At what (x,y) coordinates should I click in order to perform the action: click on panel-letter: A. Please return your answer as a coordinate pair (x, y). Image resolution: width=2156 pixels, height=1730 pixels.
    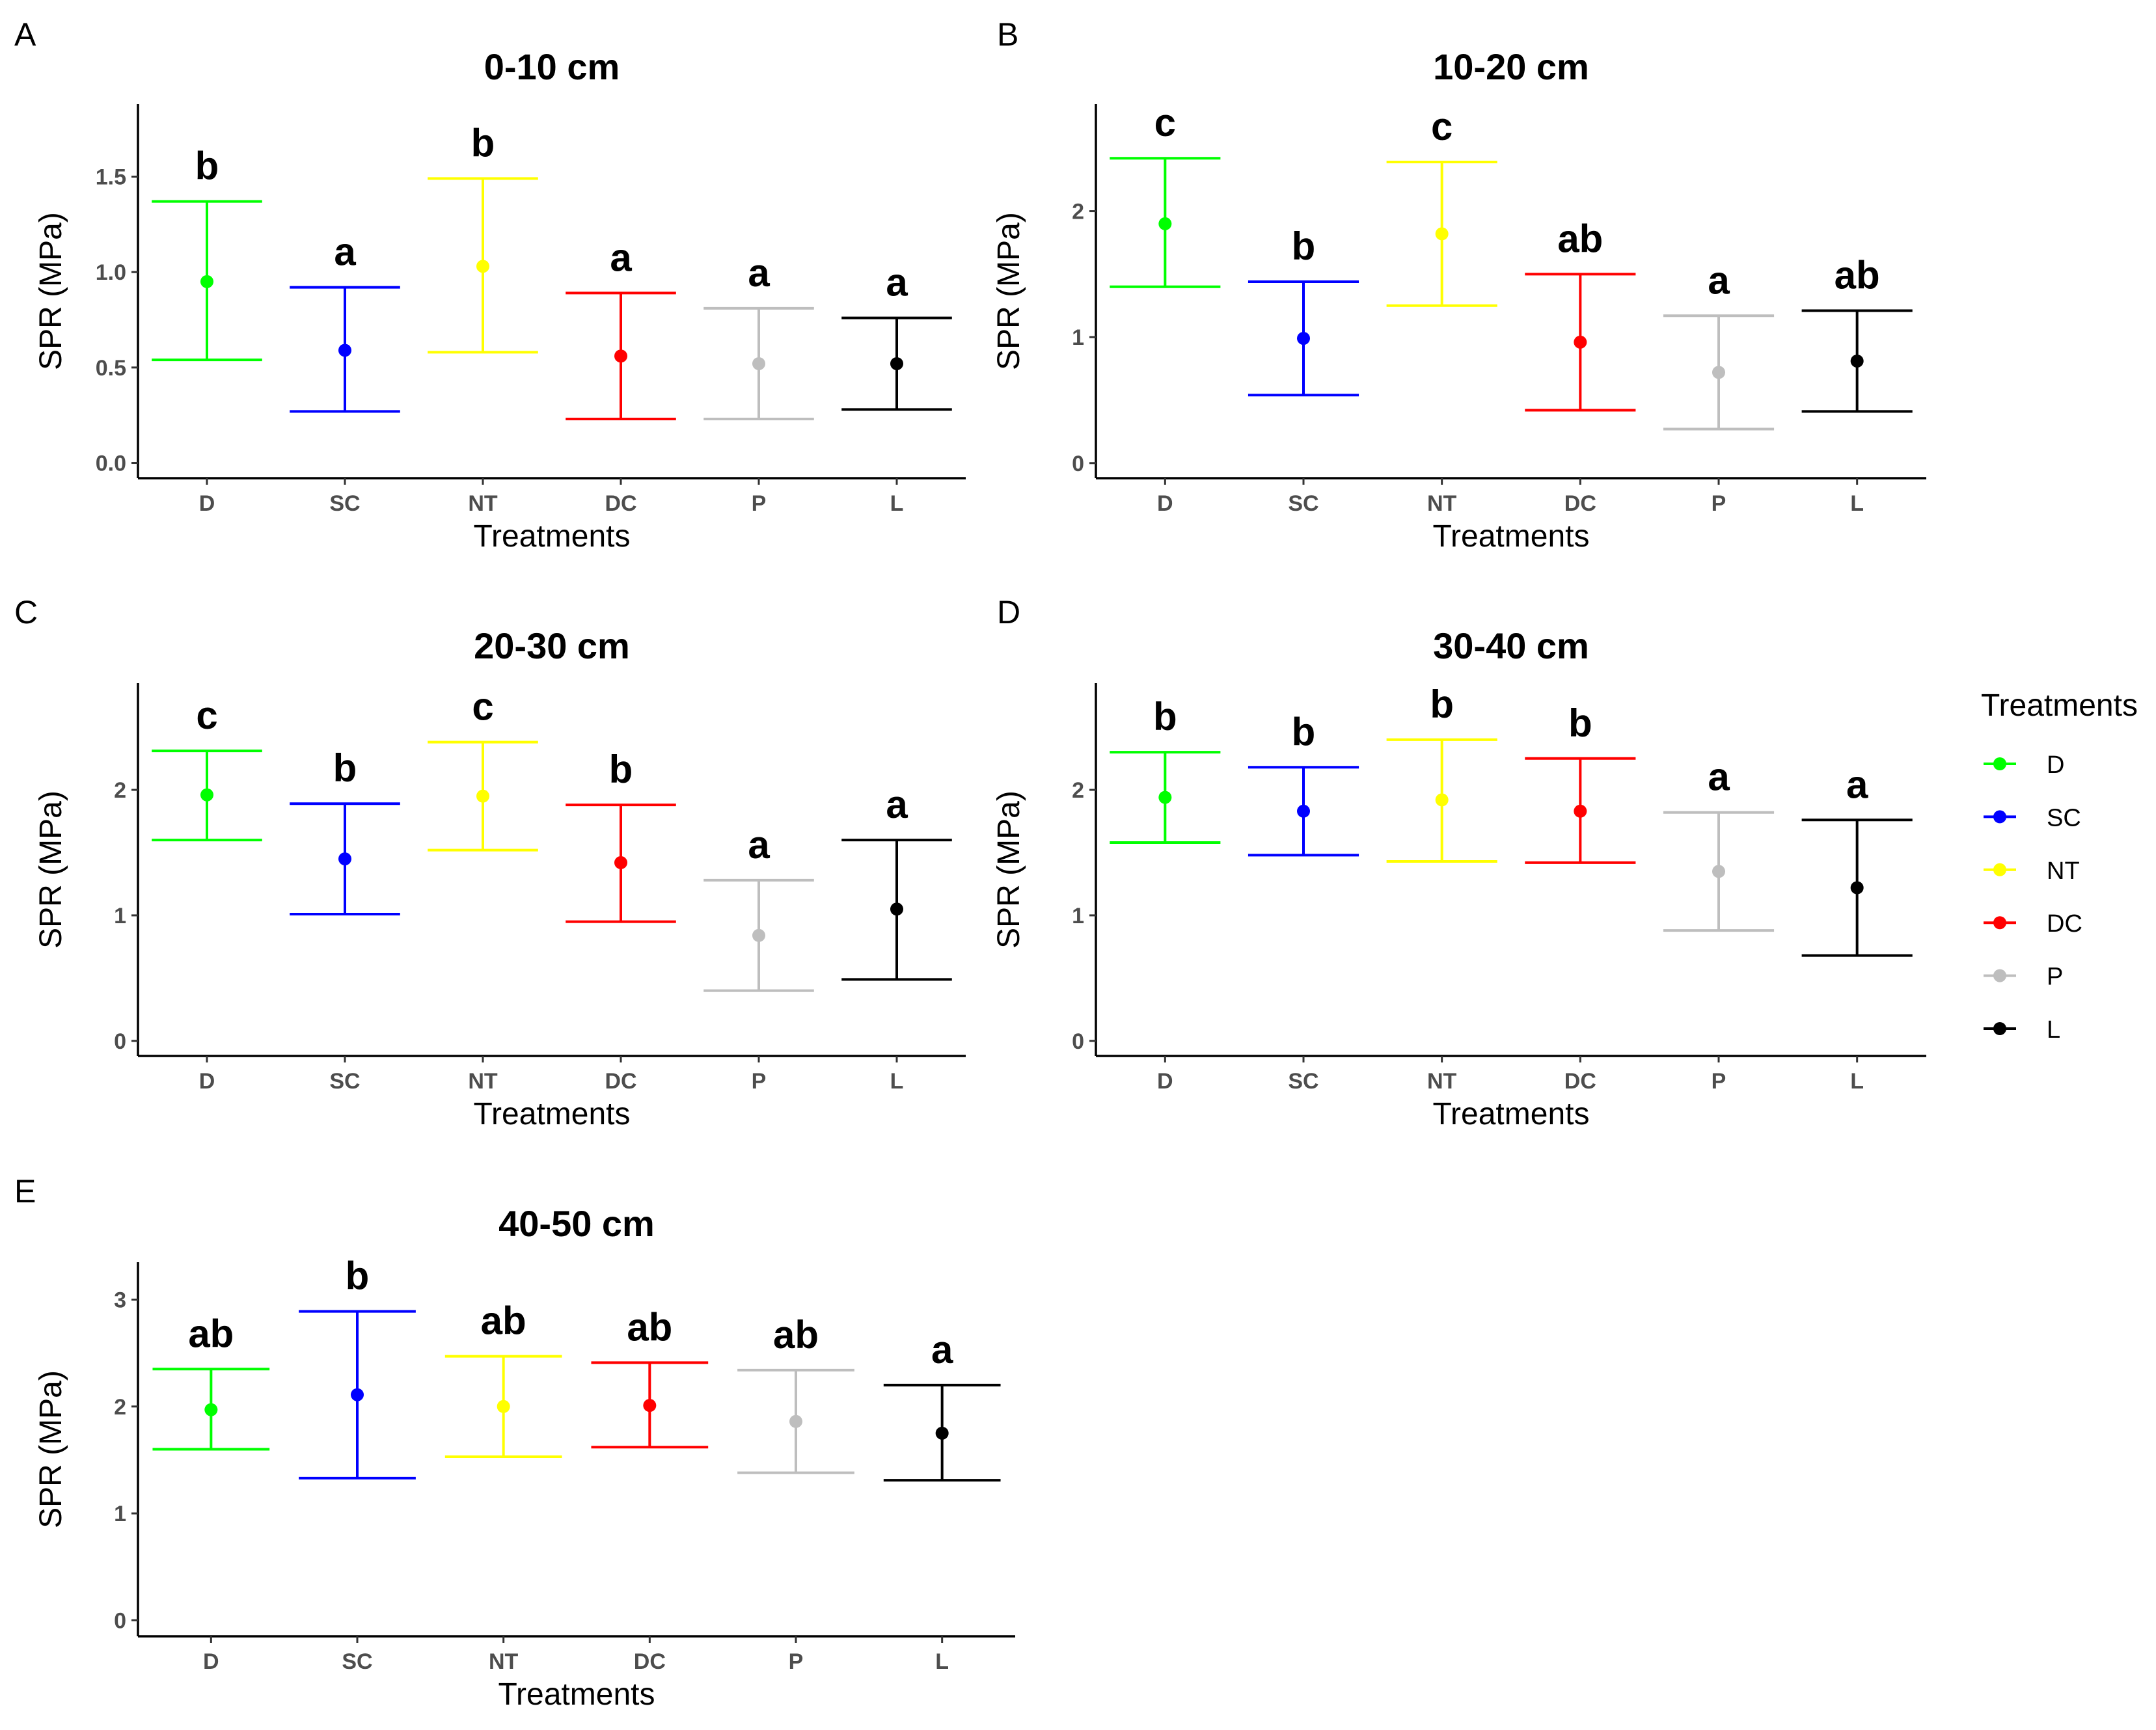
    Looking at the image, I should click on (25, 34).